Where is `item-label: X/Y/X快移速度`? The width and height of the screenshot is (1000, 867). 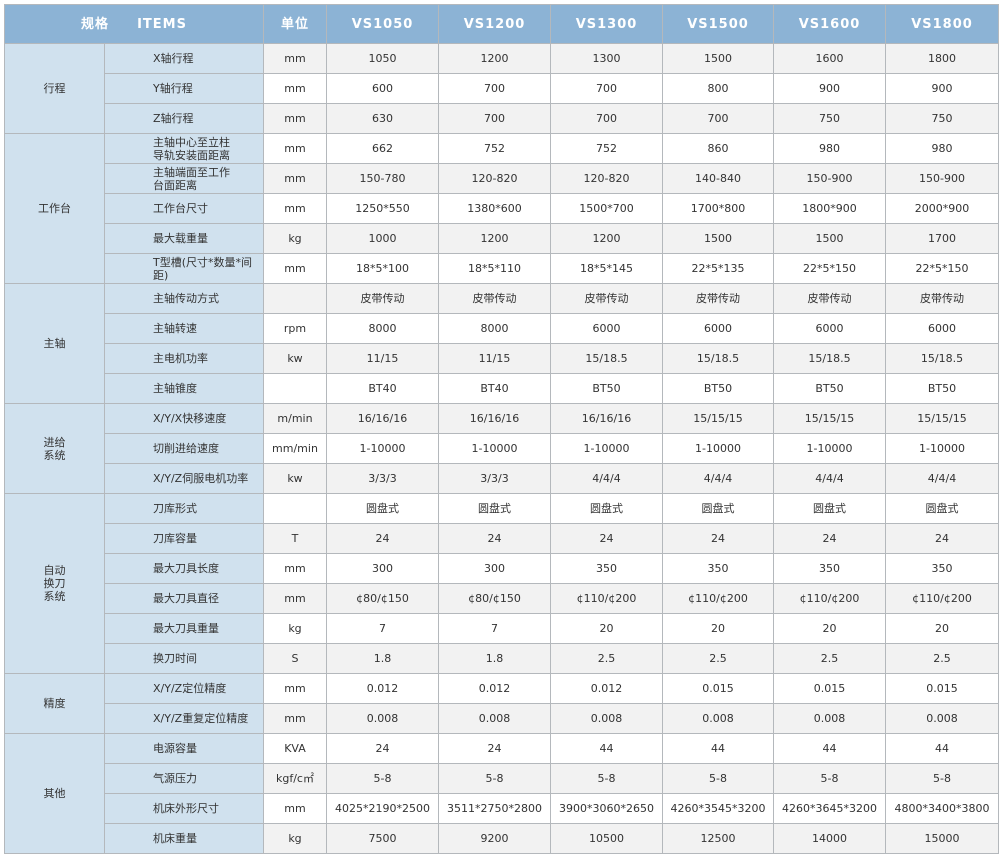
item-label: X/Y/X快移速度 is located at coordinates (184, 418).